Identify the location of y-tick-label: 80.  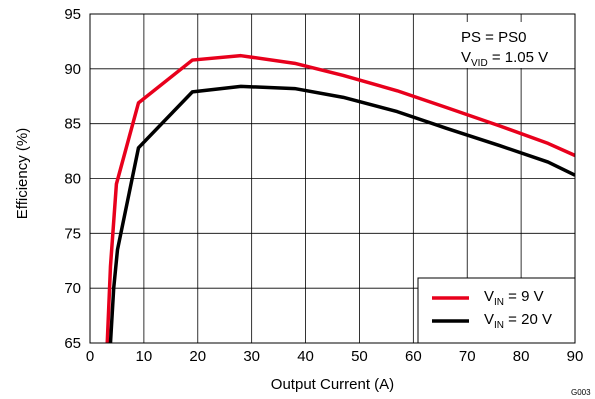
(72, 179).